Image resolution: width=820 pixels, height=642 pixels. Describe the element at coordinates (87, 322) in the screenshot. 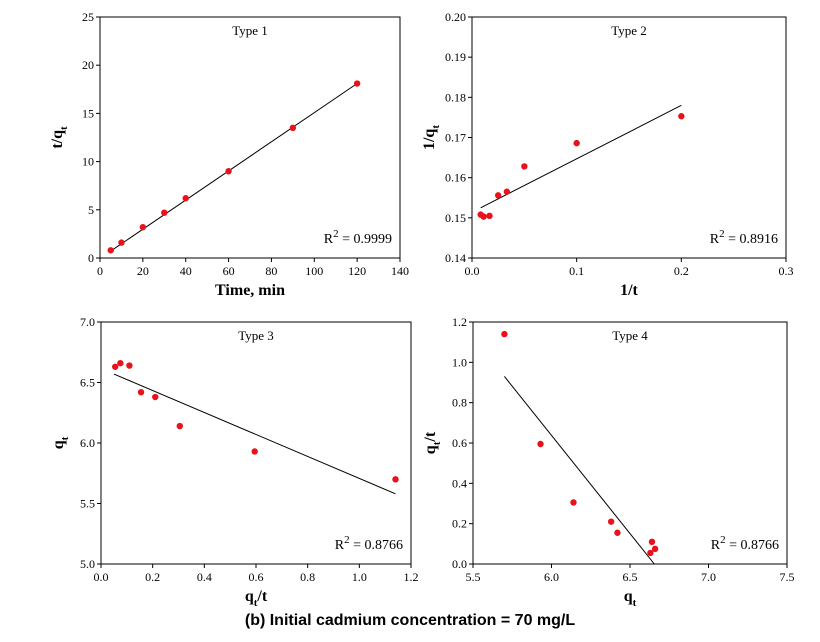

I see `type3-y-tick-label: 7.0` at that location.